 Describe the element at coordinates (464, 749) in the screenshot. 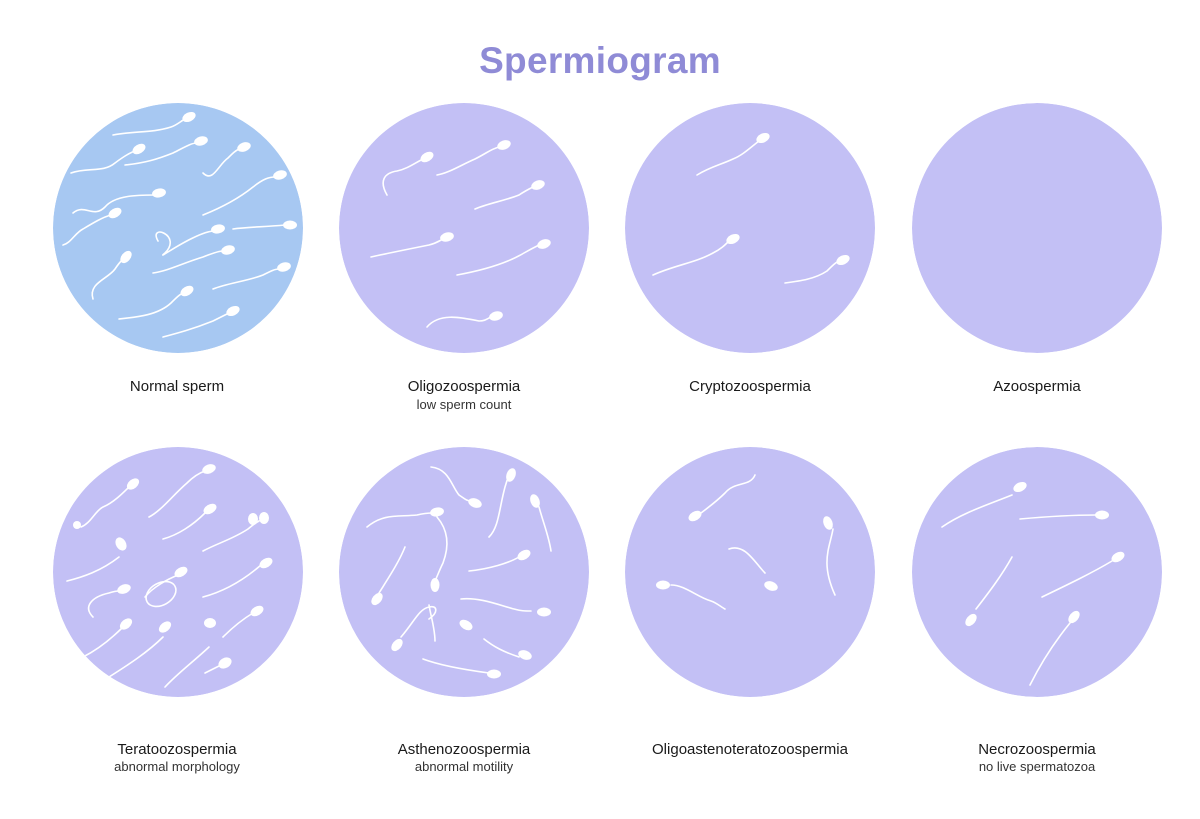

I see `panel-label-asthenozoospermia: Asthenozoospermia` at that location.